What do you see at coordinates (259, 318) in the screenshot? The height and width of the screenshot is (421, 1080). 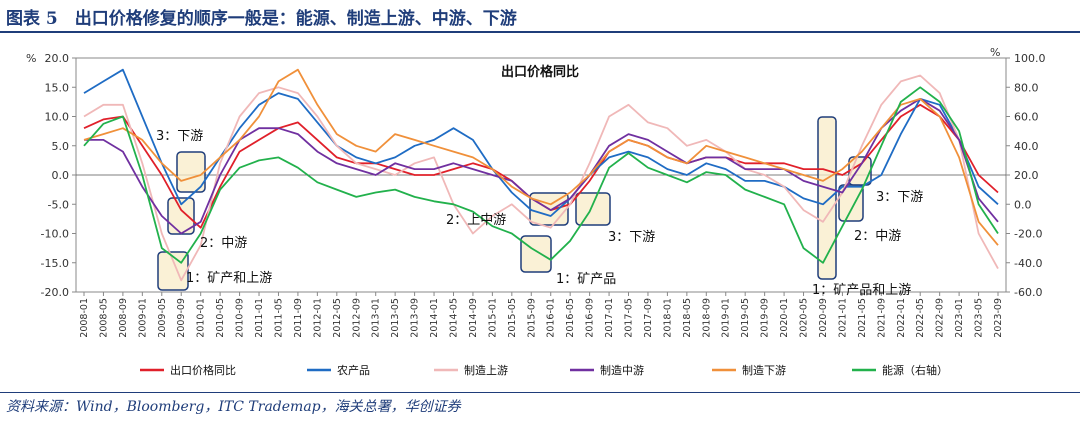 I see `x-tick-label: 2011-01` at bounding box center [259, 318].